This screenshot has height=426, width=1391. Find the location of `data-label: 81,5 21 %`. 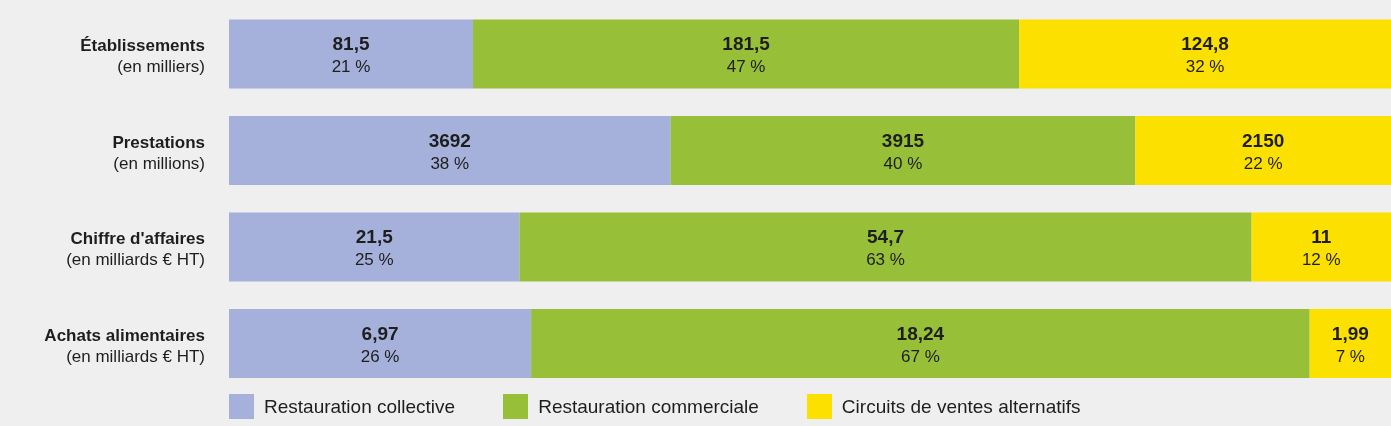

data-label: 81,5 21 % is located at coordinates (351, 55).